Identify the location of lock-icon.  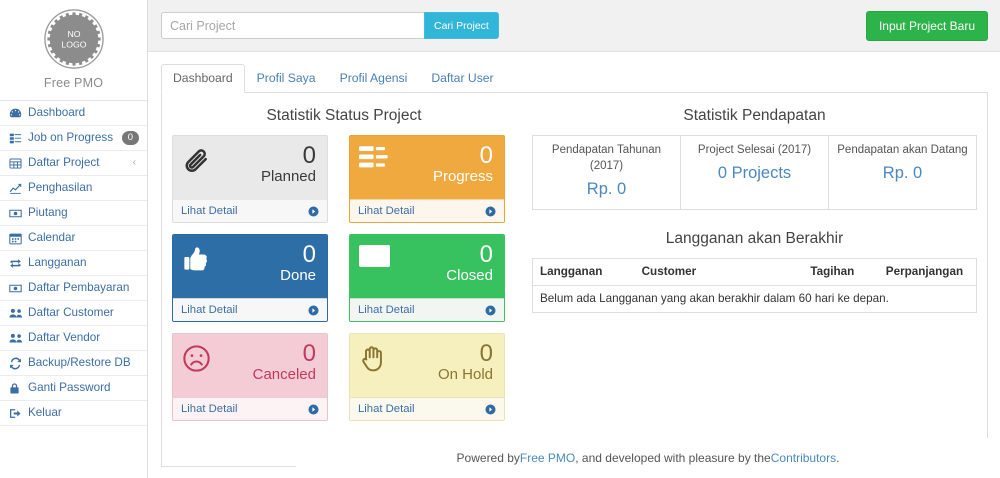
(16, 388).